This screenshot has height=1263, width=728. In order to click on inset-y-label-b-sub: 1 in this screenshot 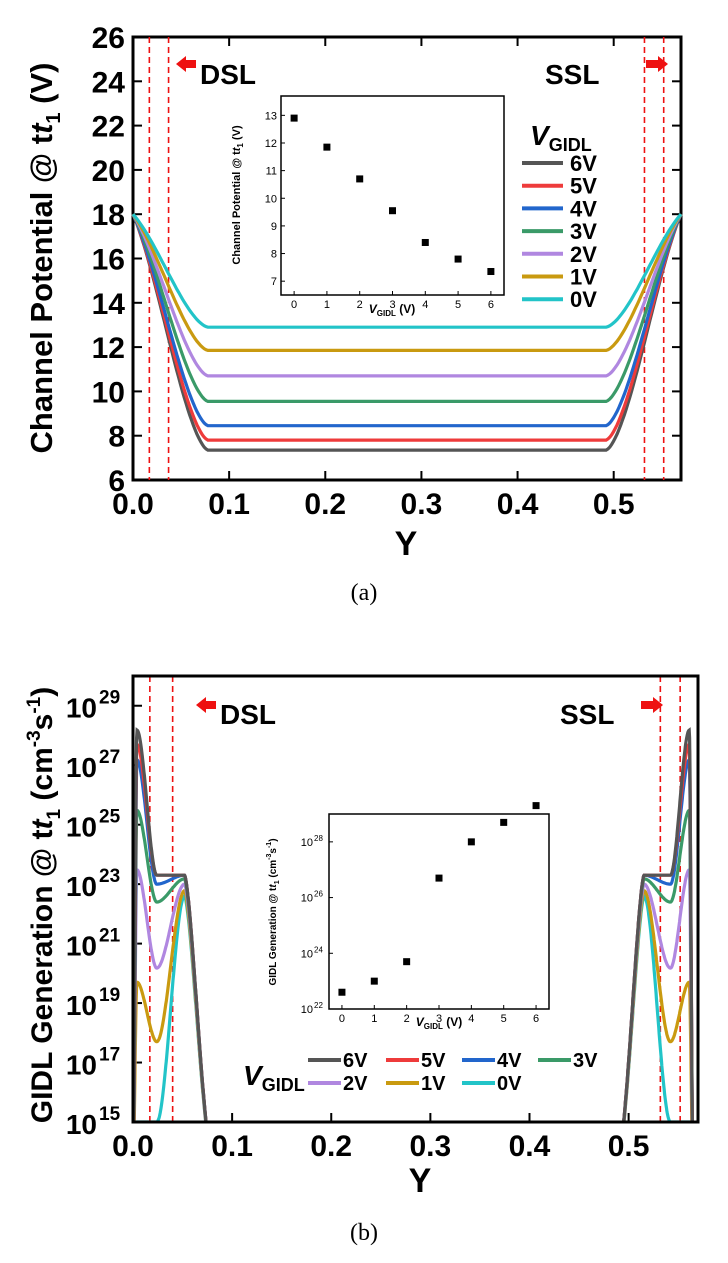, I will do `click(277, 882)`.